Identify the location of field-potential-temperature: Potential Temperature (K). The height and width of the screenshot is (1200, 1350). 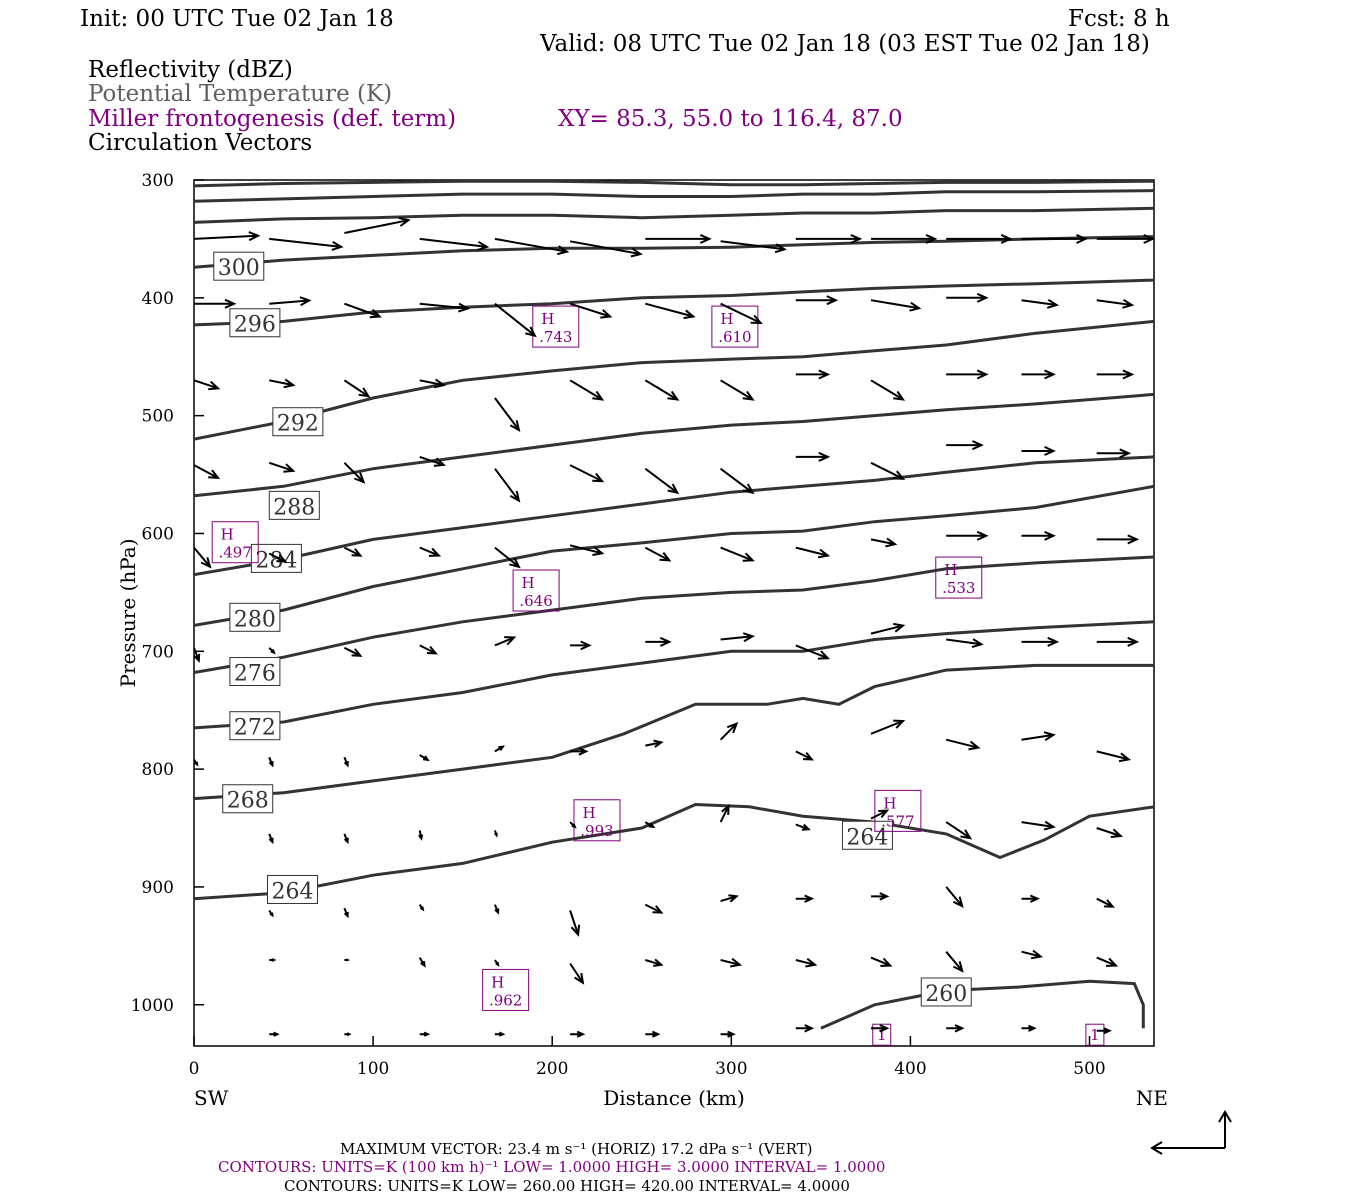
(240, 94).